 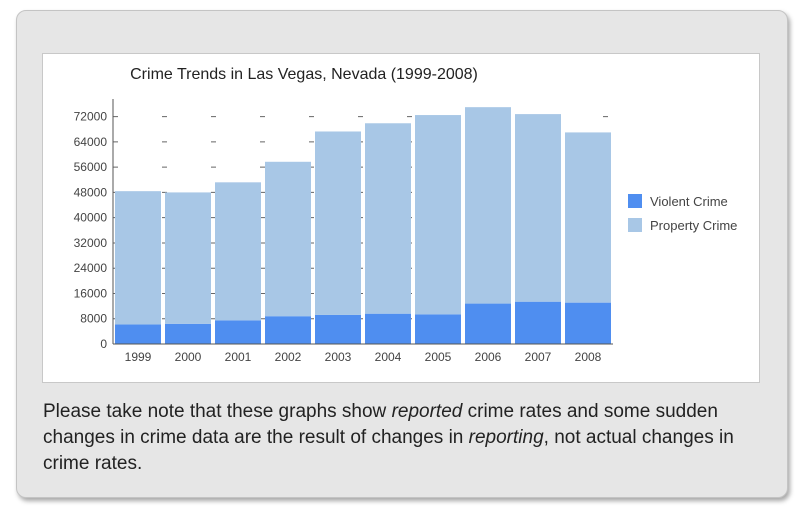 What do you see at coordinates (93, 319) in the screenshot?
I see `y-tick-label: 8000` at bounding box center [93, 319].